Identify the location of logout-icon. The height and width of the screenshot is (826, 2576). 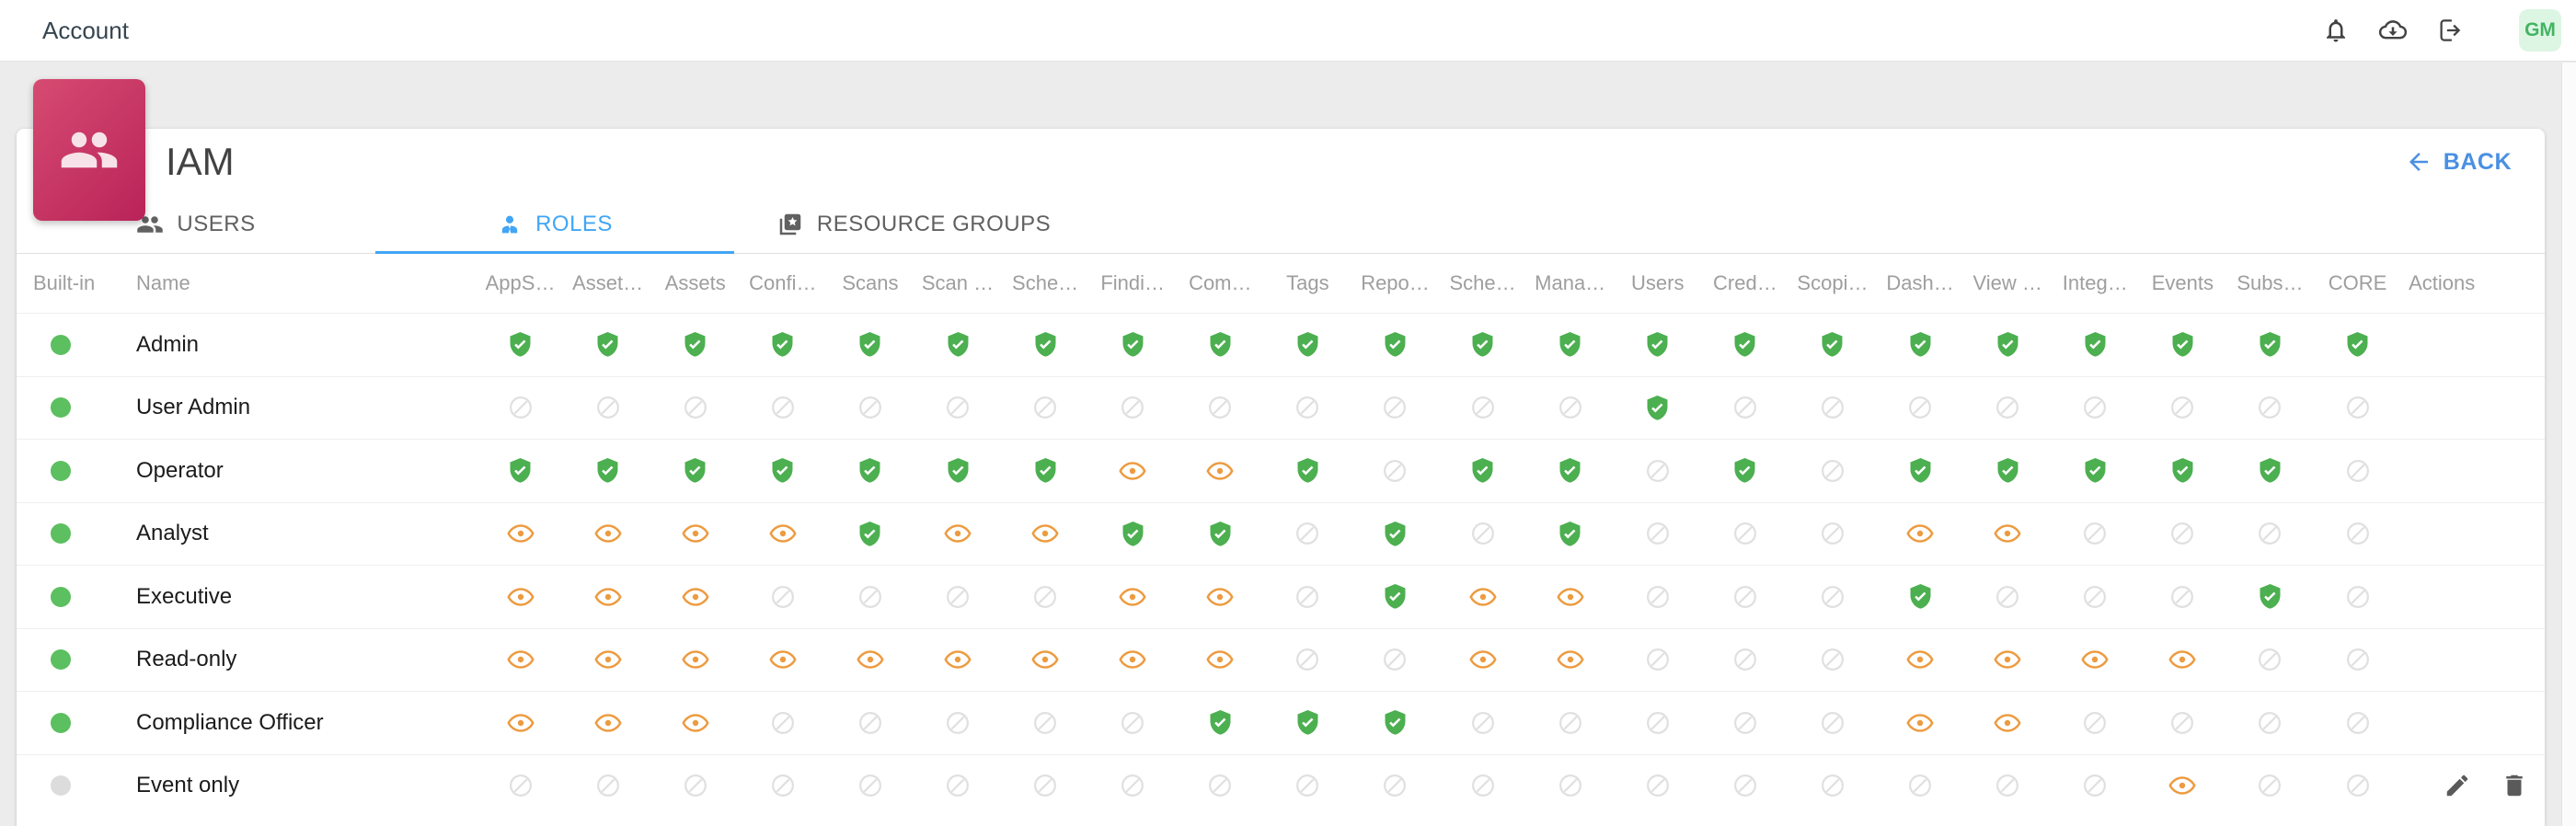
(2450, 31).